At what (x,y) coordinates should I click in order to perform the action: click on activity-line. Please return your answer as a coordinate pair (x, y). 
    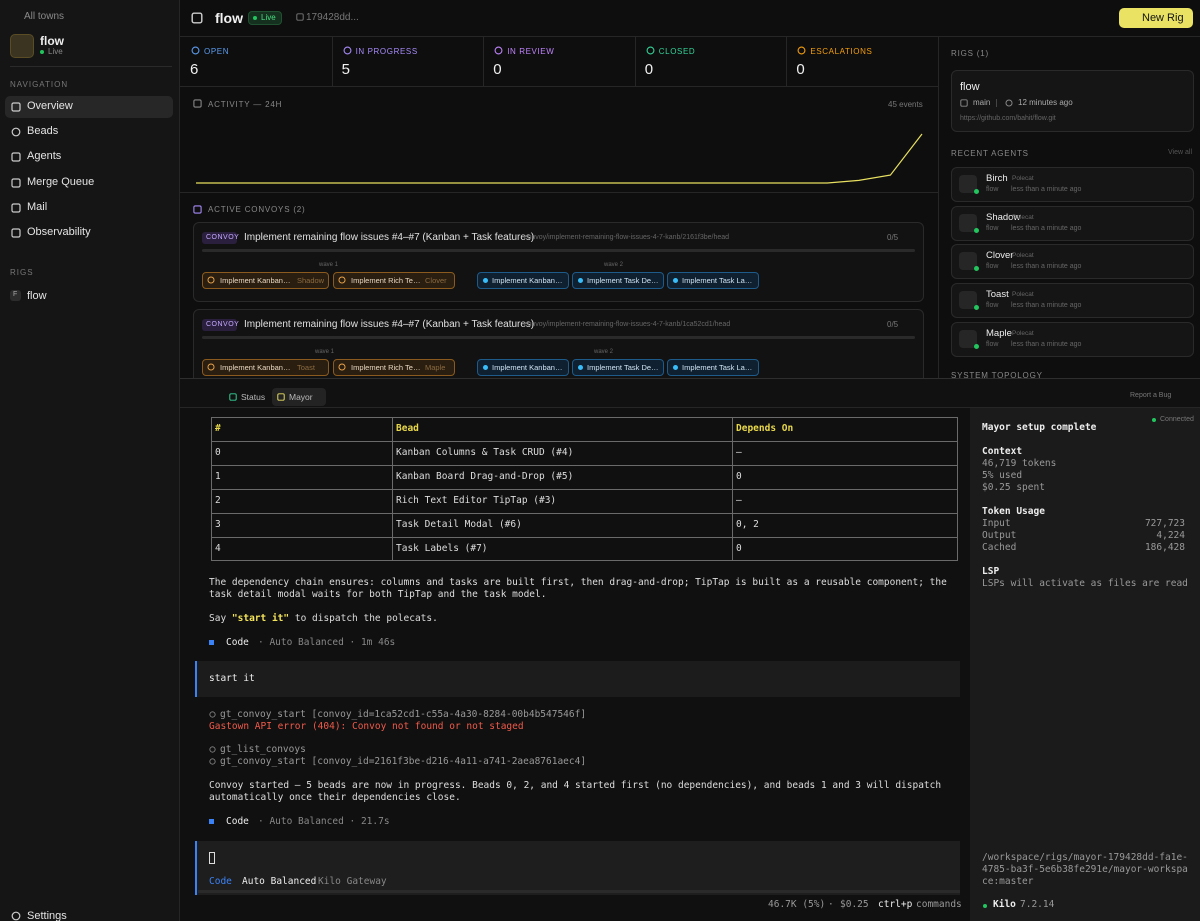
    Looking at the image, I should click on (559, 158).